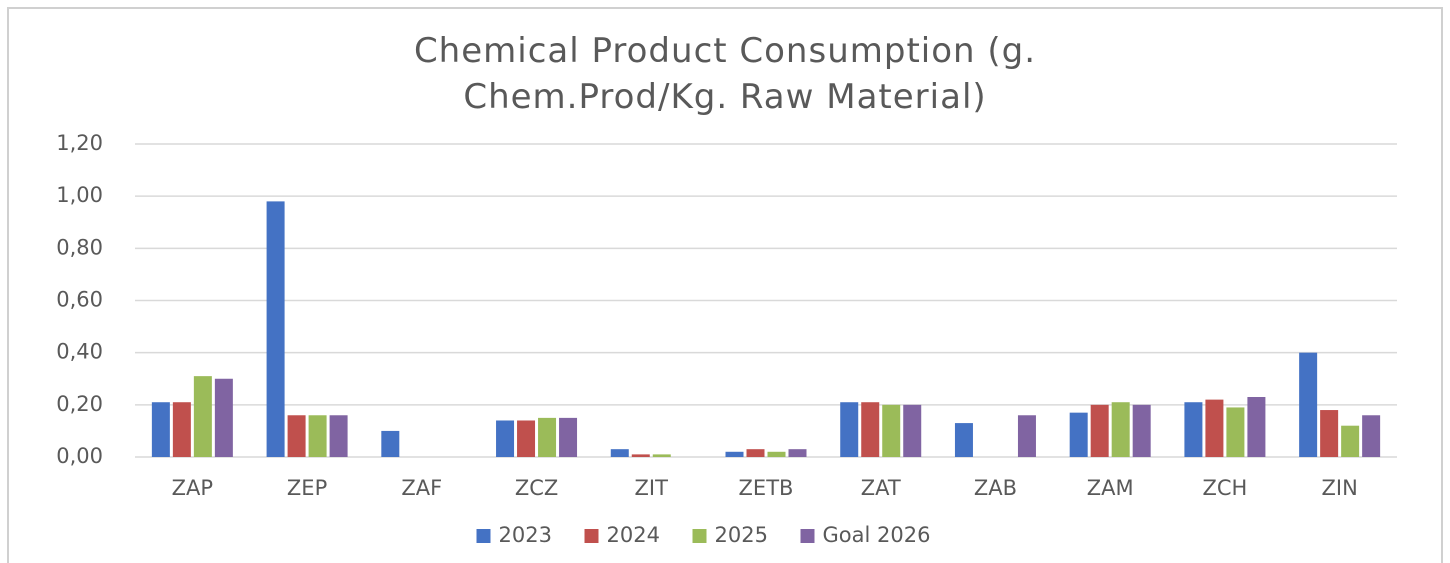  What do you see at coordinates (1110, 488) in the screenshot?
I see `x-tick-label: ZAM` at bounding box center [1110, 488].